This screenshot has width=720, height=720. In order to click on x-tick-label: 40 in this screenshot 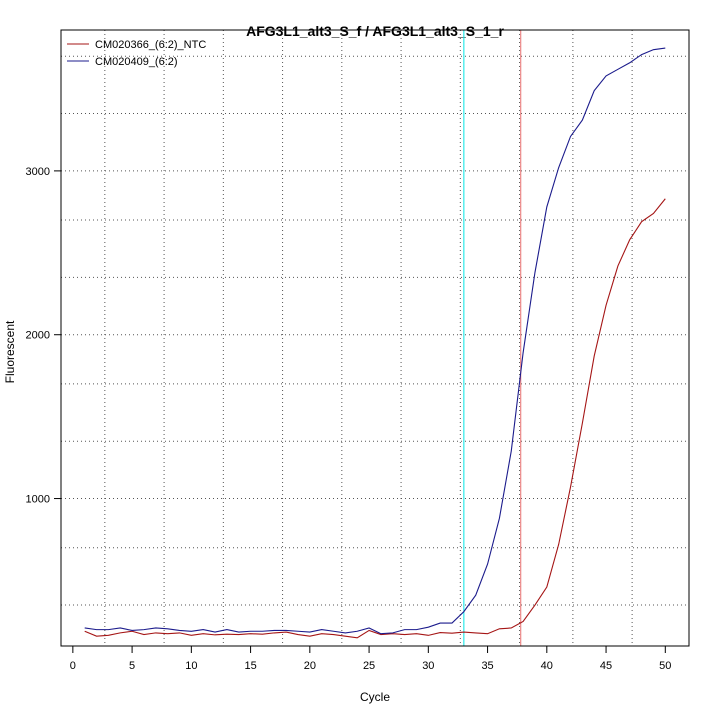, I will do `click(547, 666)`.